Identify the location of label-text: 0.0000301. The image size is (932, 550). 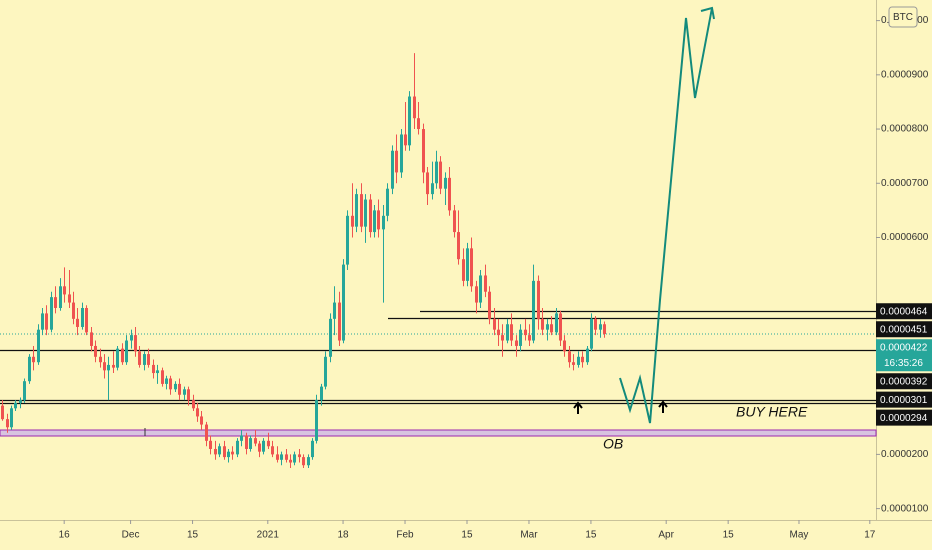
(904, 400).